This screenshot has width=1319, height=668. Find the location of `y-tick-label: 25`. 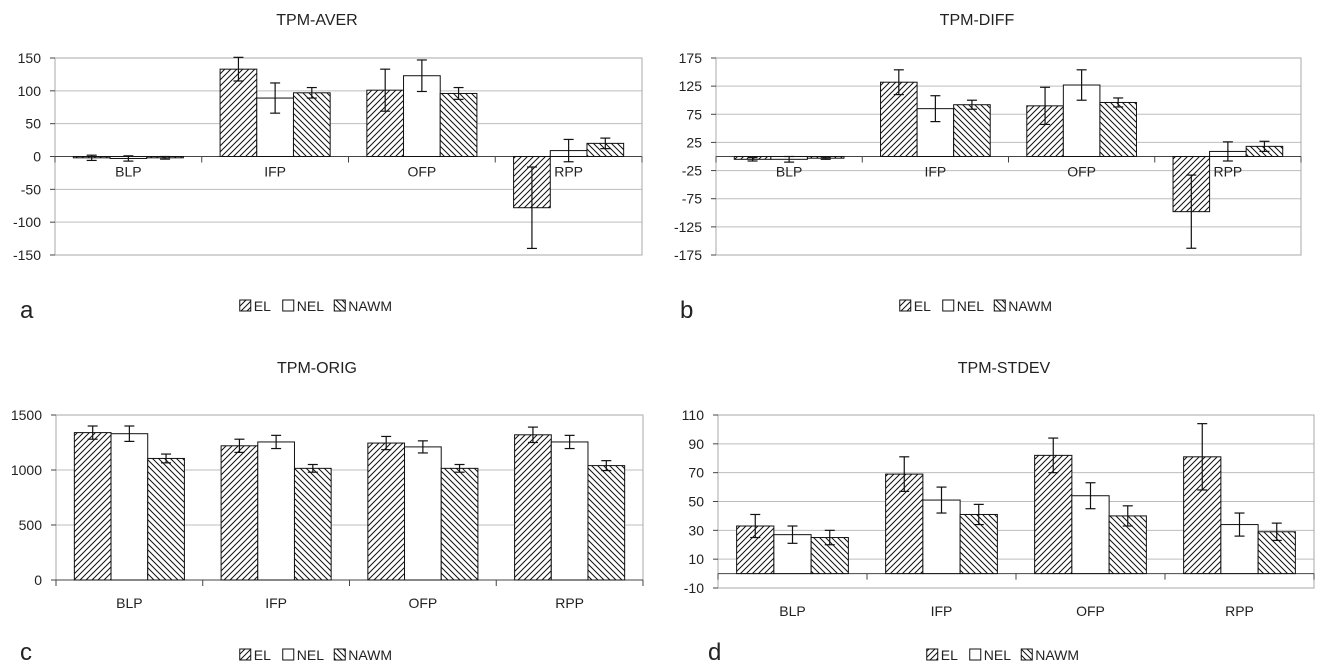

y-tick-label: 25 is located at coordinates (694, 142).